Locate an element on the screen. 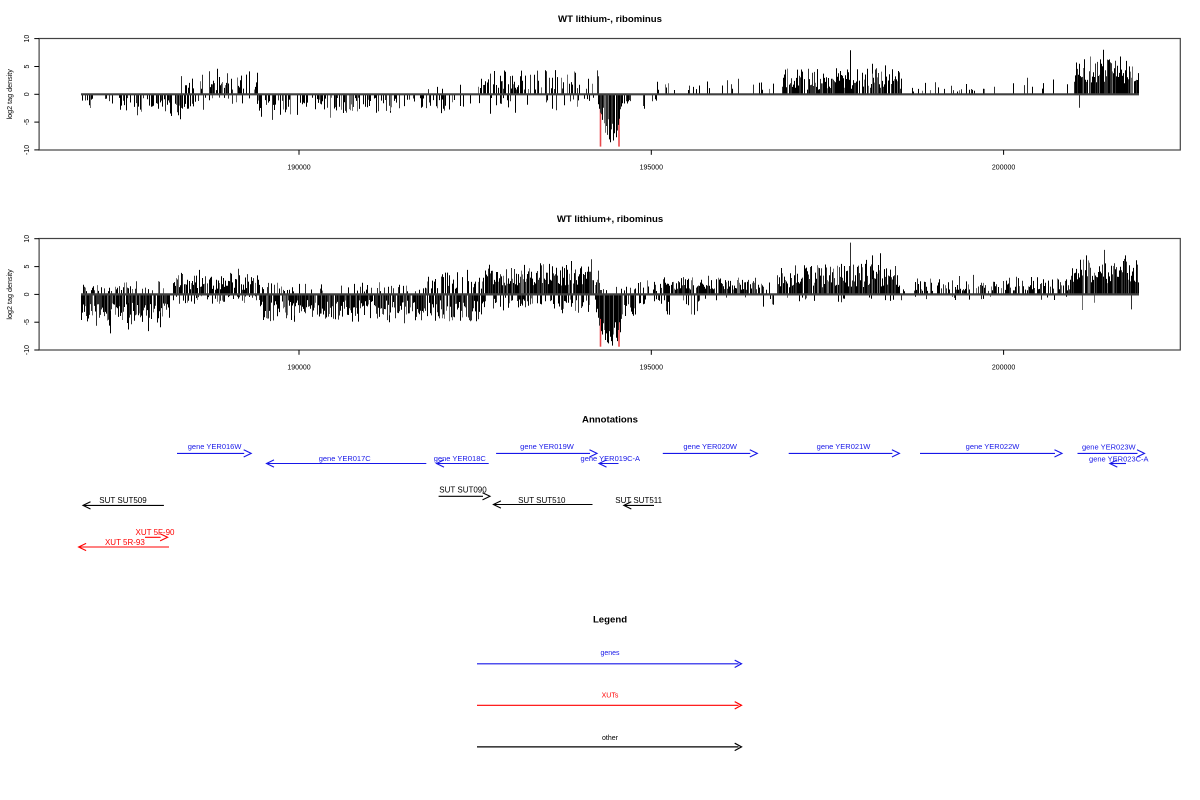 Image resolution: width=1200 pixels, height=800 pixels. svg-text: gene YER021W is located at coordinates (844, 446).